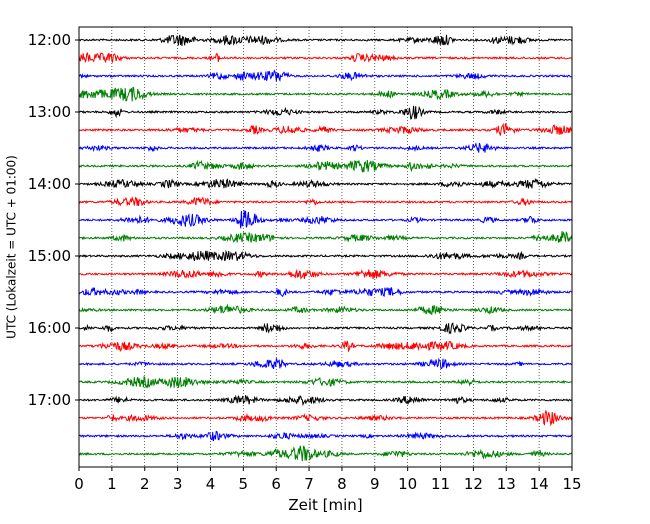 This screenshot has width=650, height=524. What do you see at coordinates (325, 505) in the screenshot?
I see `x-axis-label: Zeit [min]` at bounding box center [325, 505].